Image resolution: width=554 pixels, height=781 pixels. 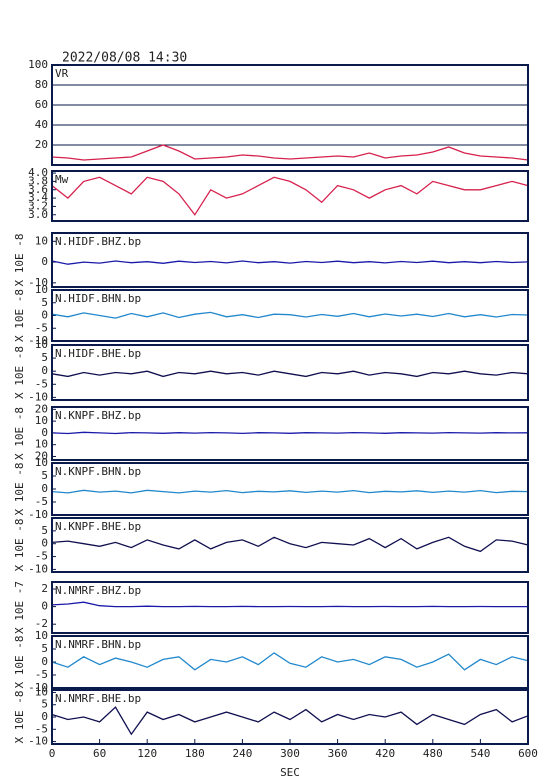 What do you see at coordinates (99, 753) in the screenshot?
I see `x-tick-label: 60` at bounding box center [99, 753].